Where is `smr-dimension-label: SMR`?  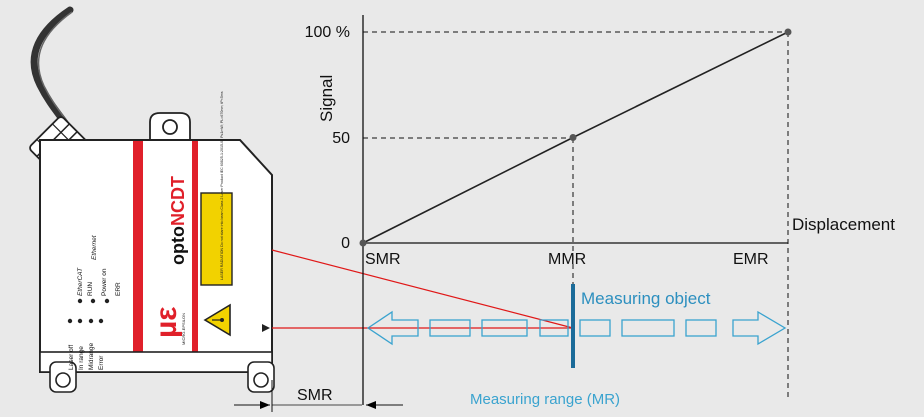 smr-dimension-label: SMR is located at coordinates (315, 395).